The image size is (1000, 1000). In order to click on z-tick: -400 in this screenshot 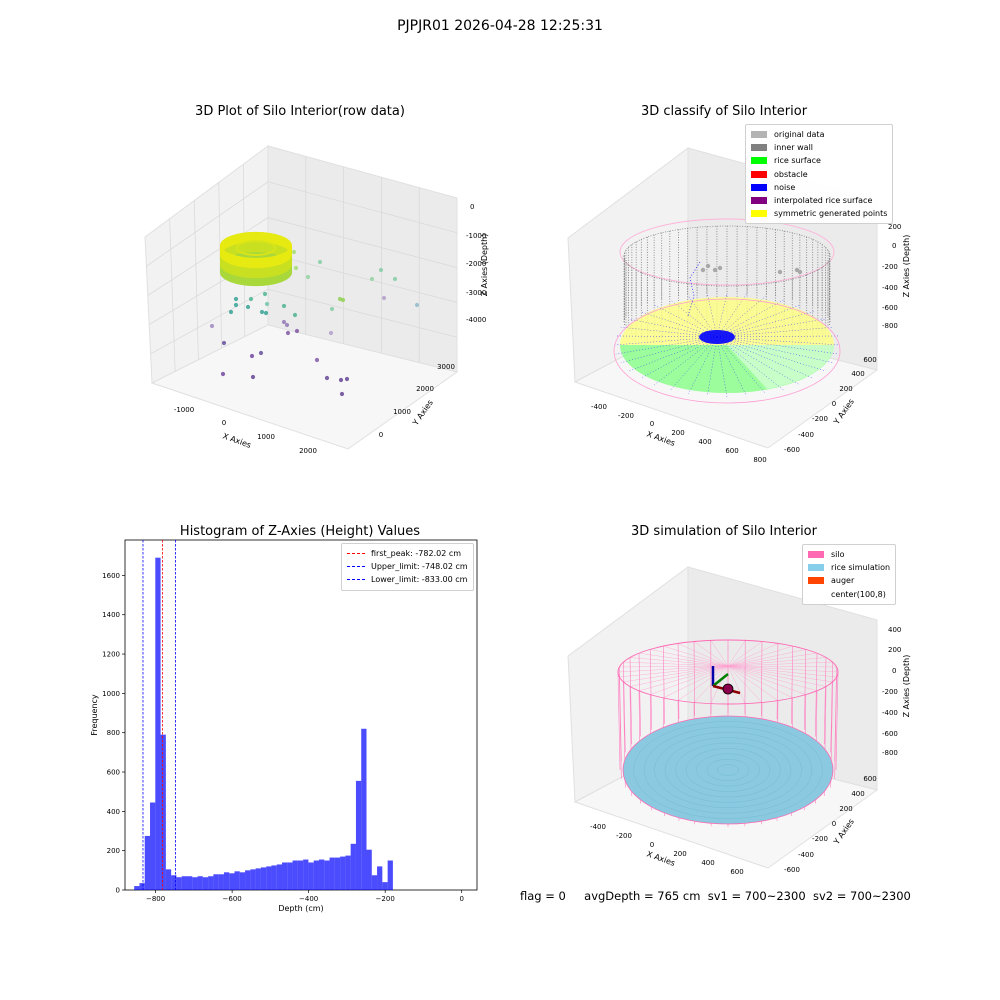, I will do `click(890, 713)`.